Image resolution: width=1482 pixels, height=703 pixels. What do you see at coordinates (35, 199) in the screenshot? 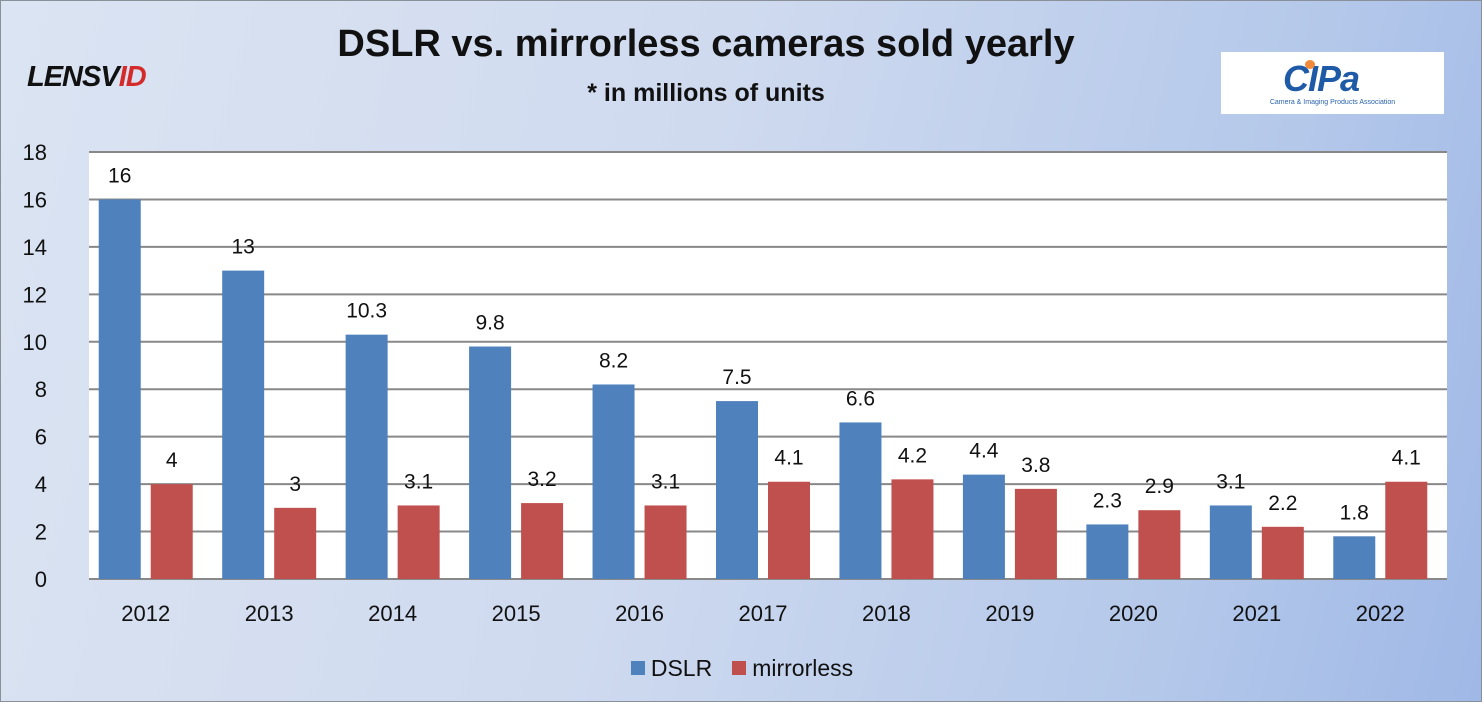
I see `y-tick-label: 16` at bounding box center [35, 199].